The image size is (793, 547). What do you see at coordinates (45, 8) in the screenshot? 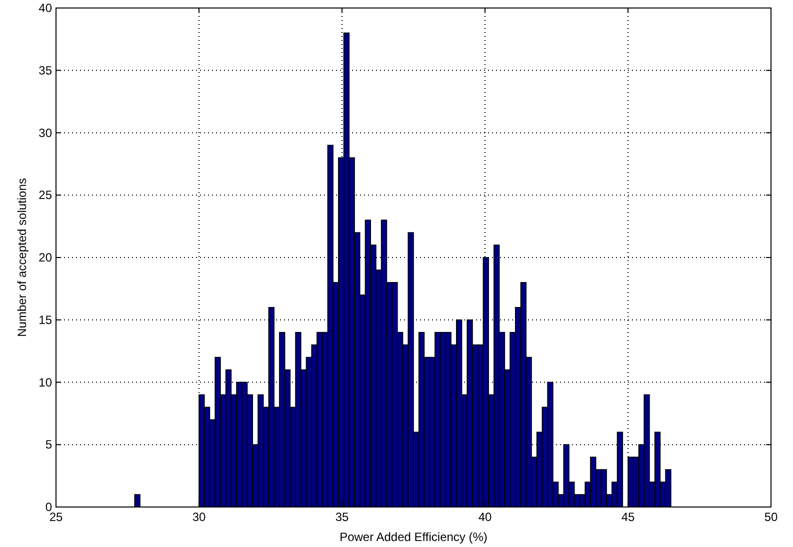
I see `y-tick-label: 40` at bounding box center [45, 8].